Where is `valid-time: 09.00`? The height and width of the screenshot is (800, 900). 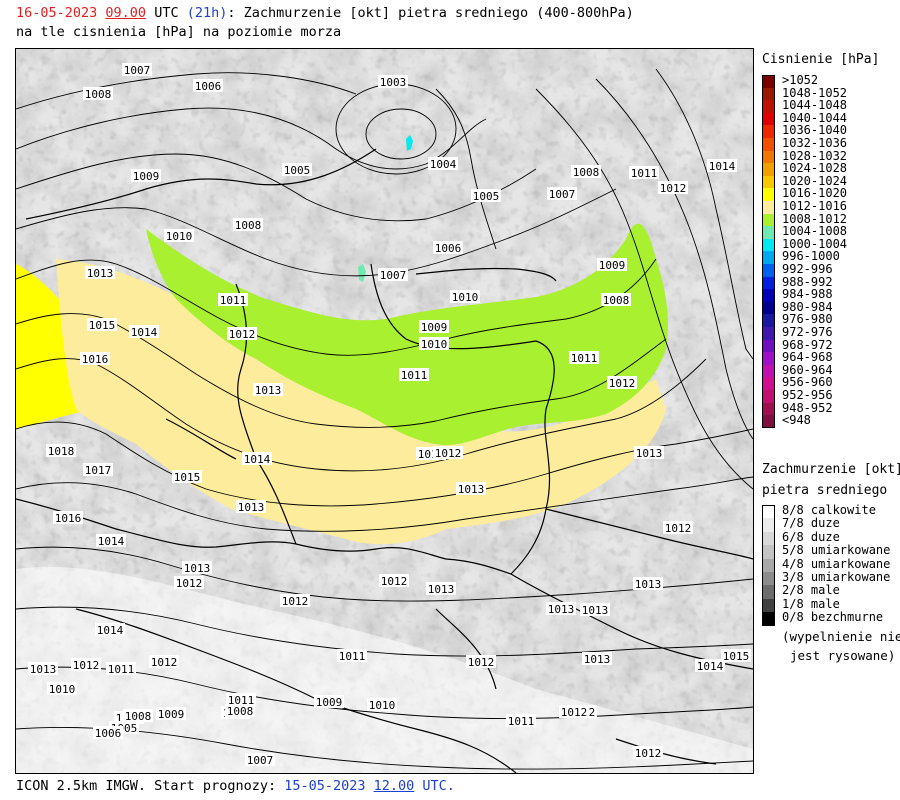 valid-time: 09.00 is located at coordinates (126, 13).